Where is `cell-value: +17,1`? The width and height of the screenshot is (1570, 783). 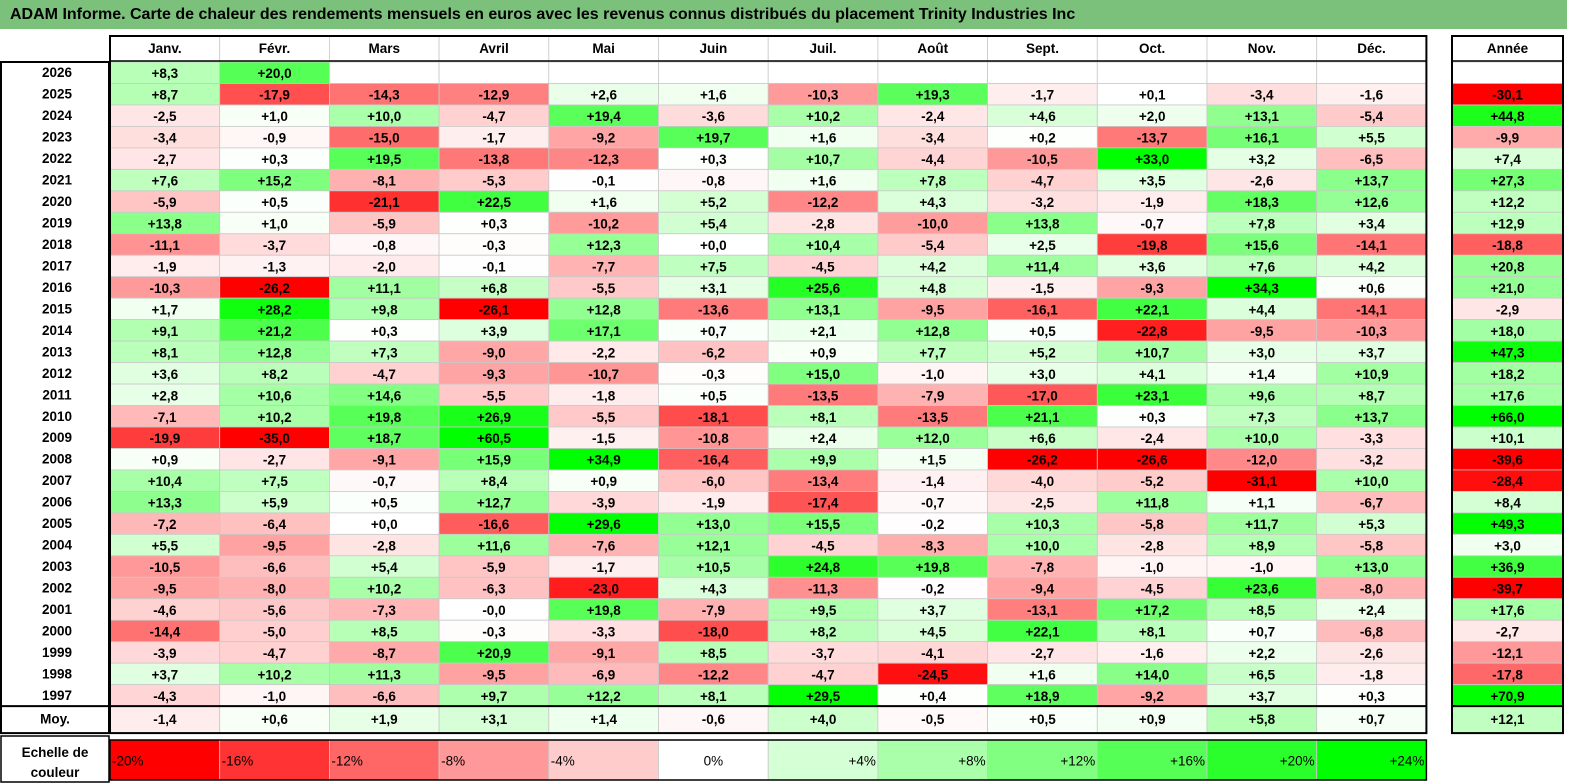
cell-value: +17,1 is located at coordinates (604, 331).